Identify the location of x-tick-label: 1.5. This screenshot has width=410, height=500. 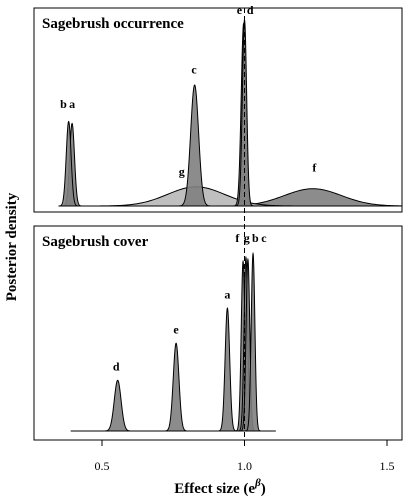
(387, 466).